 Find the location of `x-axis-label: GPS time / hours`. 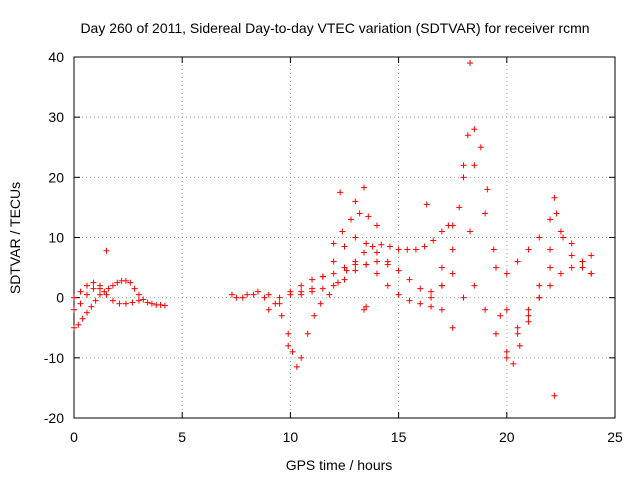

x-axis-label: GPS time / hours is located at coordinates (339, 465).